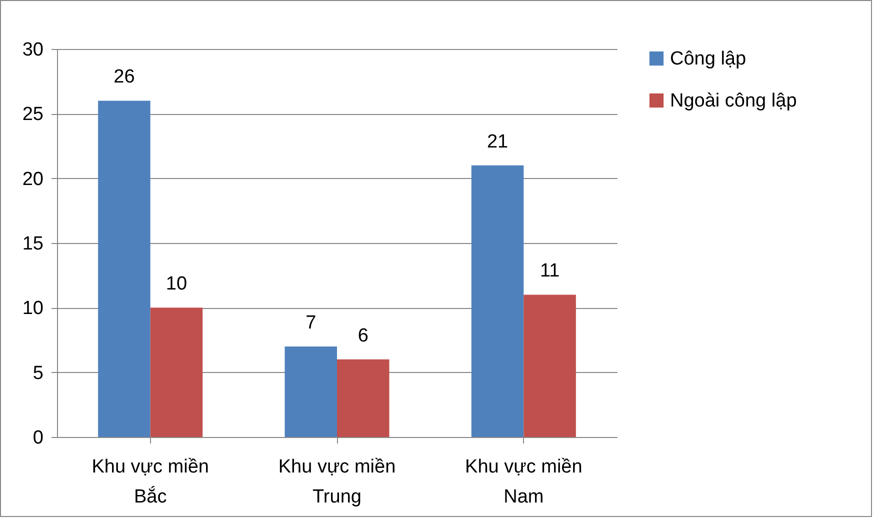 This screenshot has height=519, width=874. Describe the element at coordinates (150, 482) in the screenshot. I see `x-tick-label: Khu vực miền Bắc` at that location.